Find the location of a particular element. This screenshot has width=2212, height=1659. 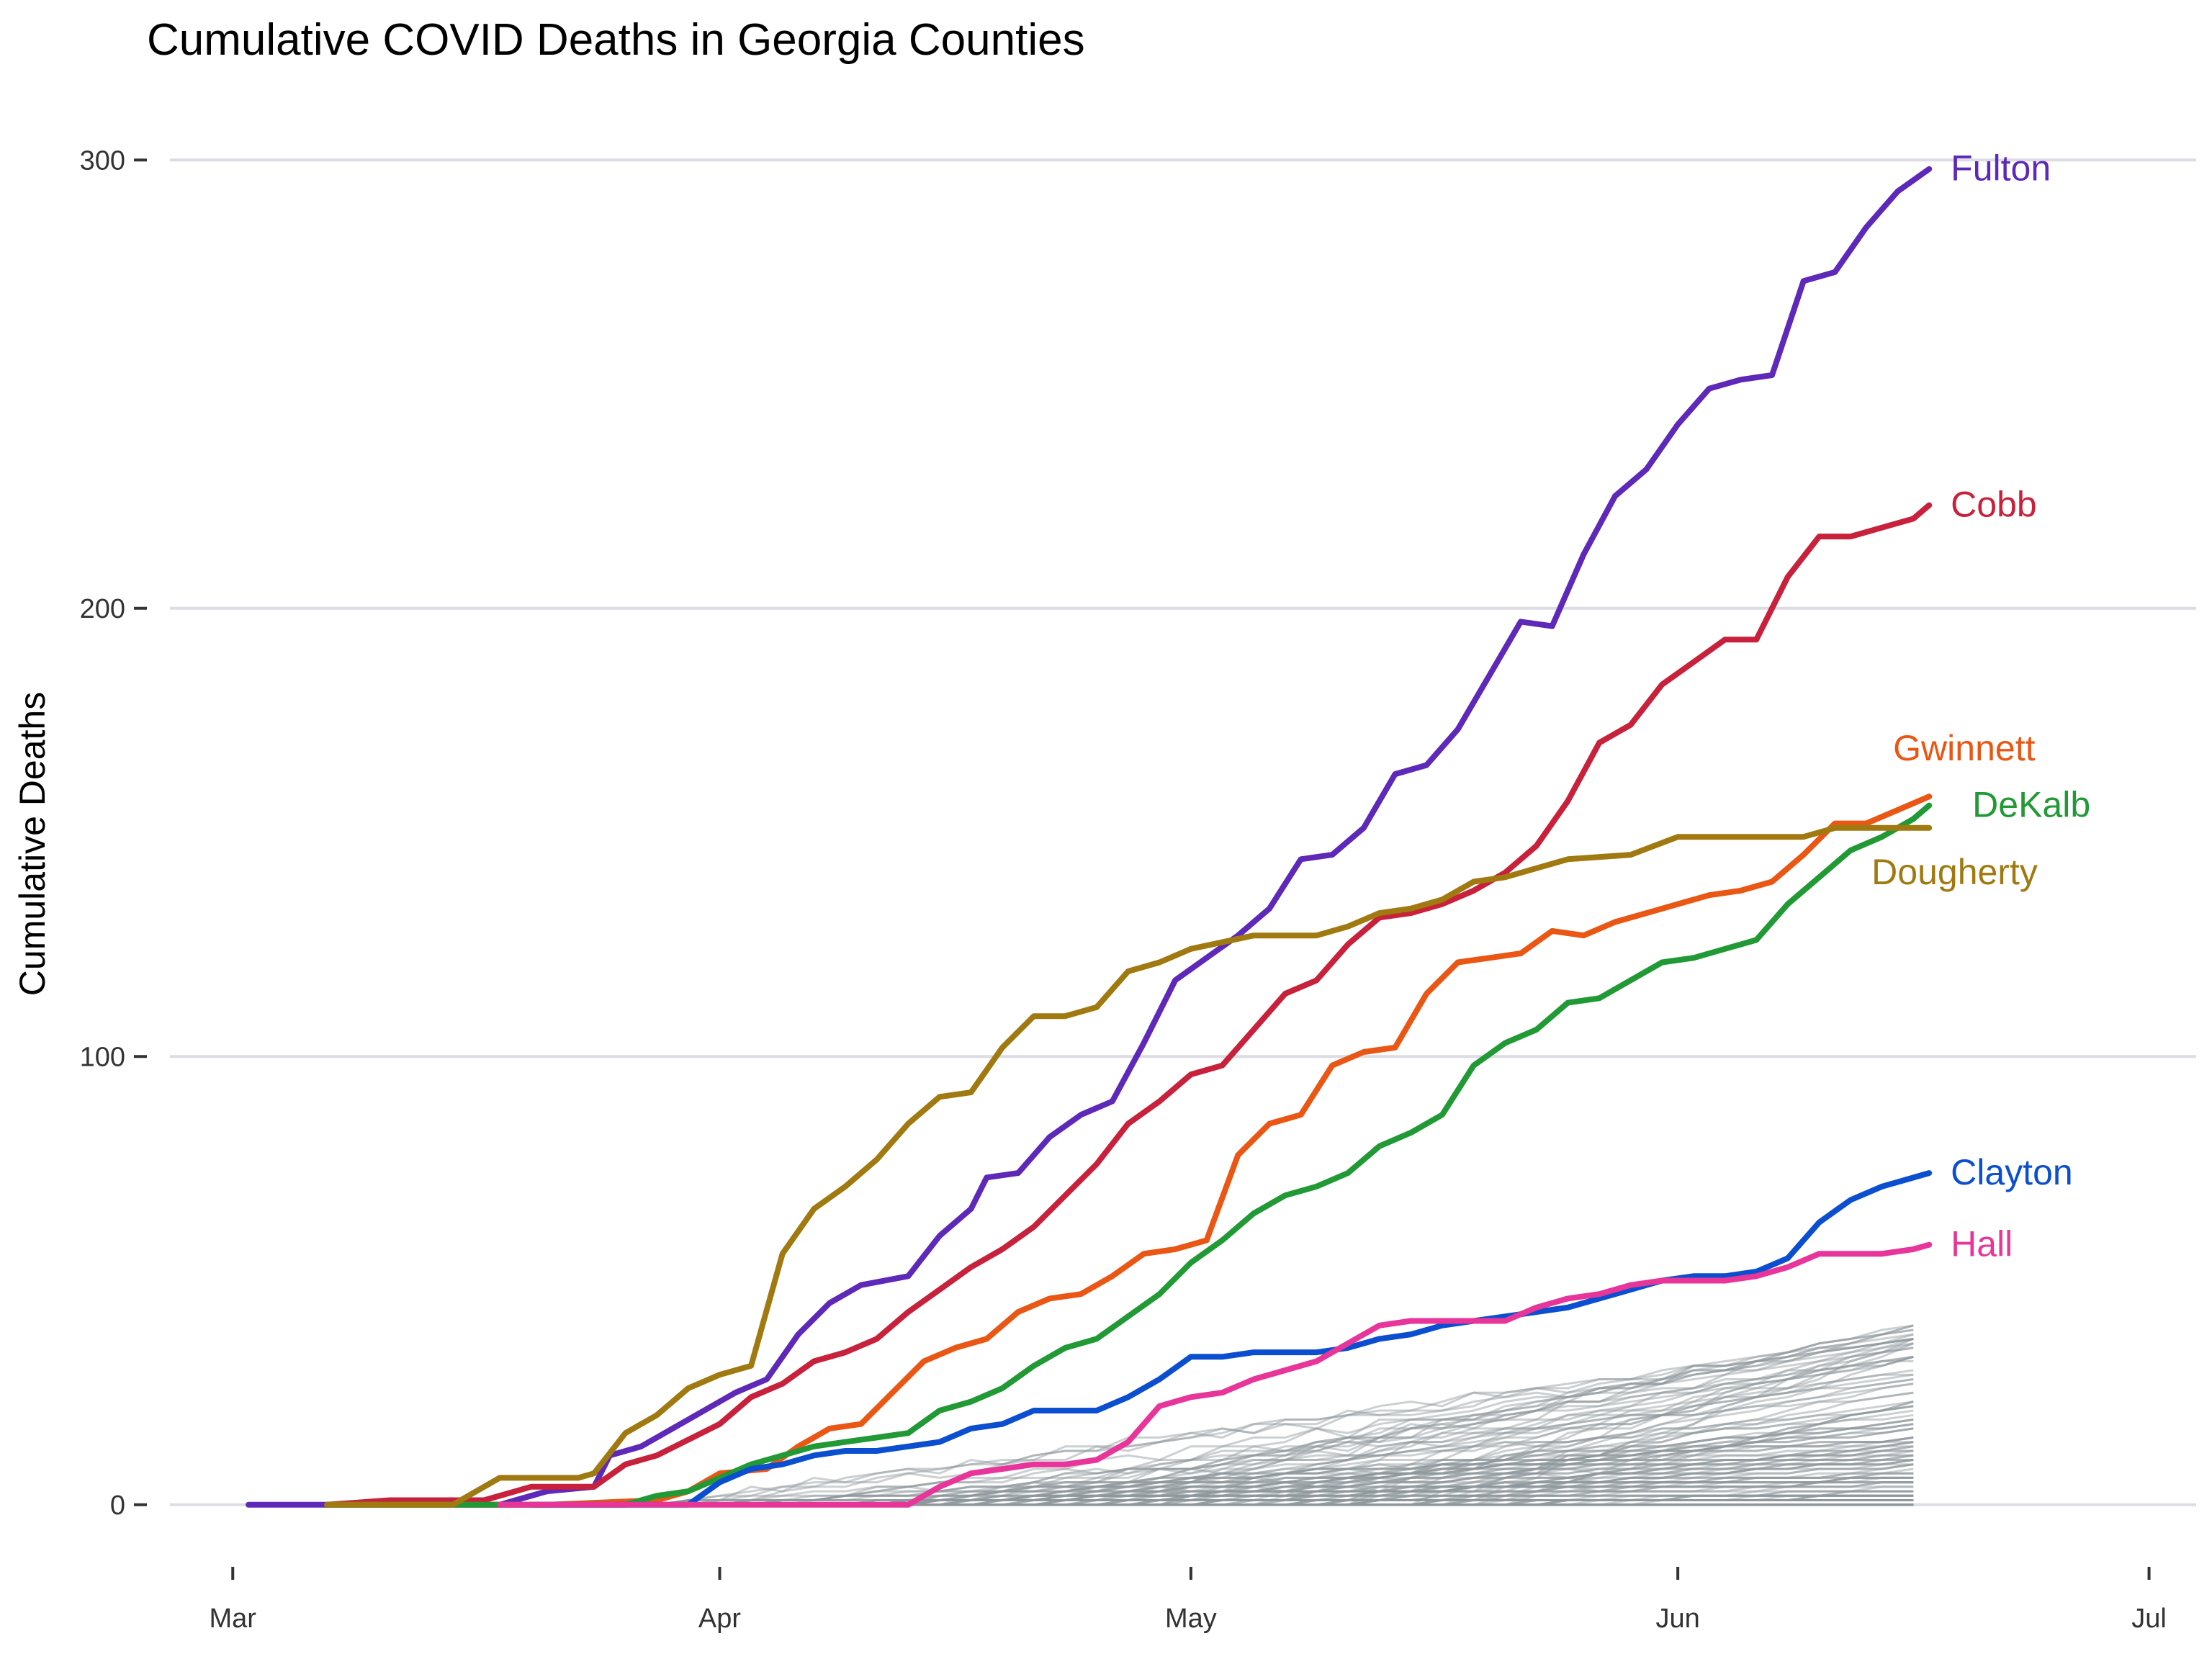

series-label-dougherty: Dougherty is located at coordinates (1955, 872).